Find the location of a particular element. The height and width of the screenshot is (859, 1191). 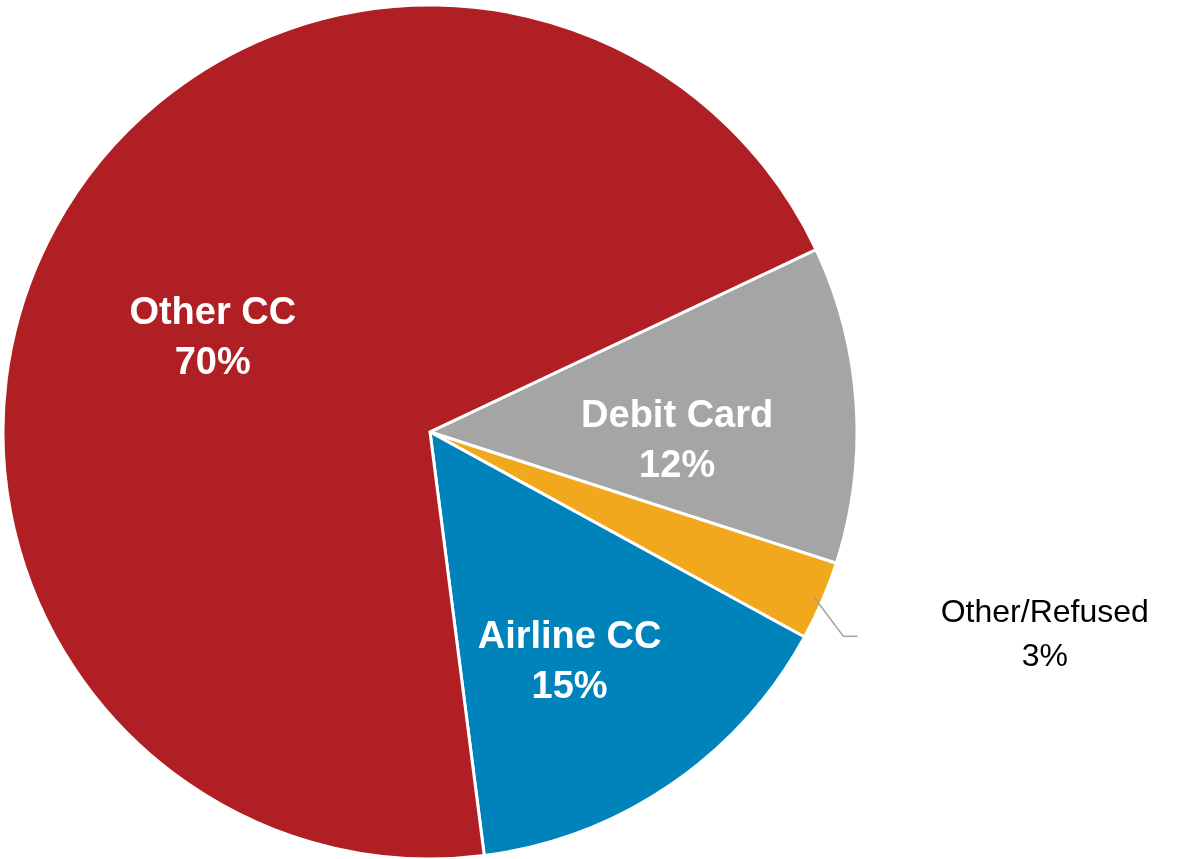

data-label: 70% is located at coordinates (212, 361).